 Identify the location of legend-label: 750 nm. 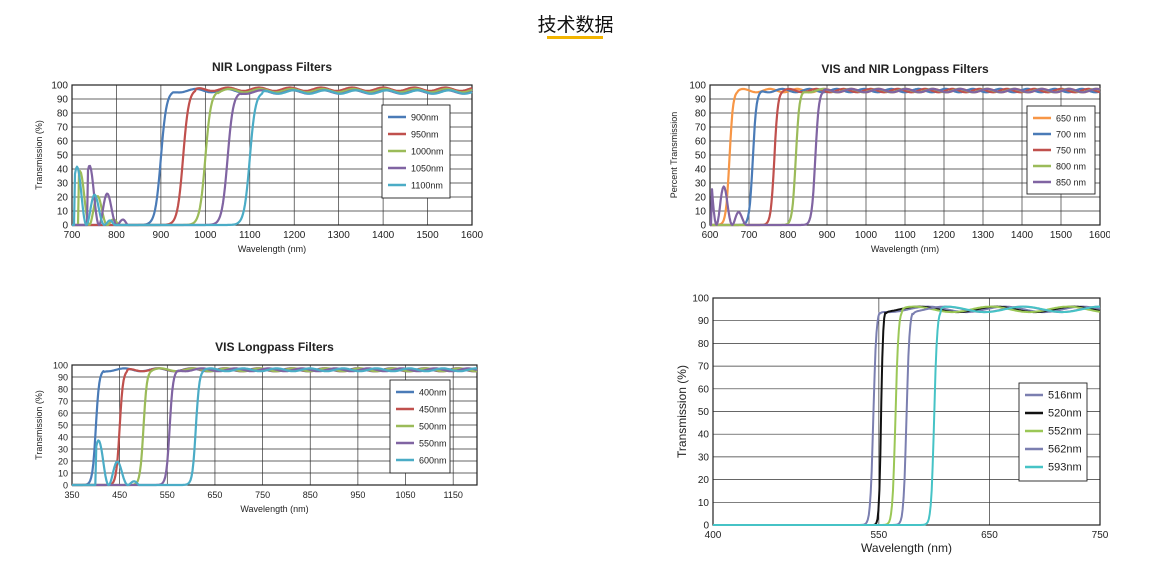
(1071, 151).